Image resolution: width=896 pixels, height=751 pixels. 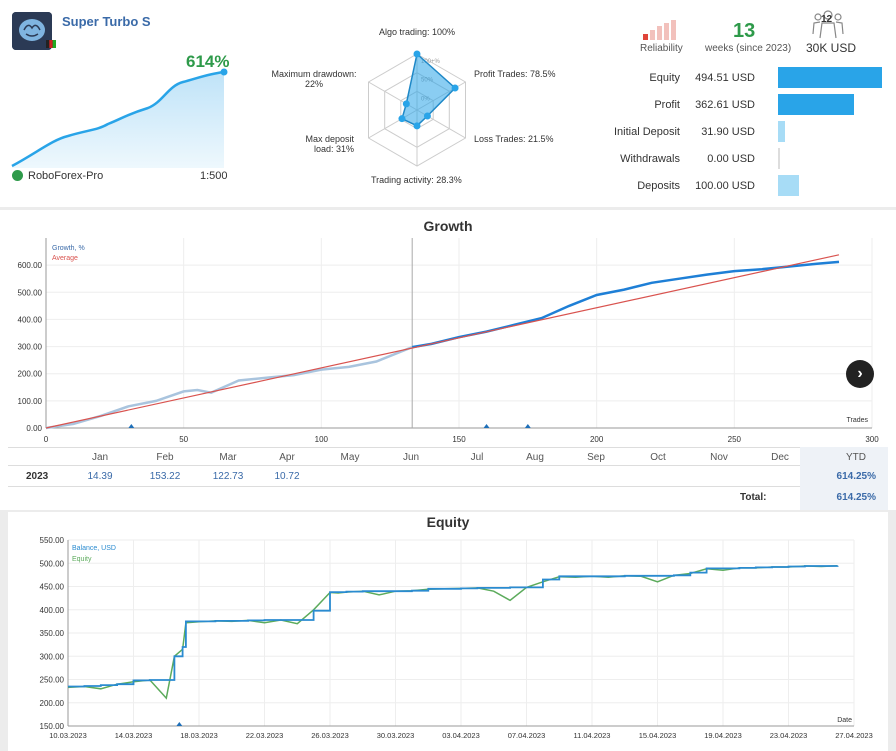 What do you see at coordinates (417, 108) in the screenshot?
I see `radar-chart: 100+%50%0%` at bounding box center [417, 108].